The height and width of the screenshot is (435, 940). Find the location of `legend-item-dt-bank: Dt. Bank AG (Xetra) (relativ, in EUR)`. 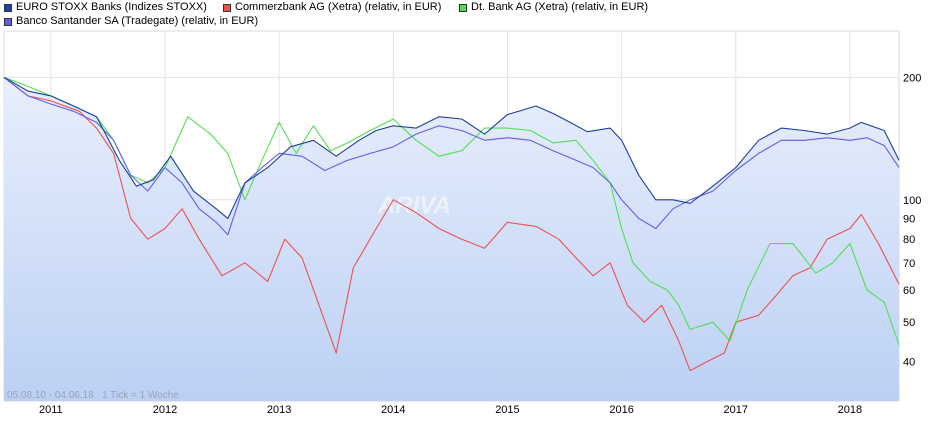

legend-item-dt-bank: Dt. Bank AG (Xetra) (relativ, in EUR) is located at coordinates (553, 7).